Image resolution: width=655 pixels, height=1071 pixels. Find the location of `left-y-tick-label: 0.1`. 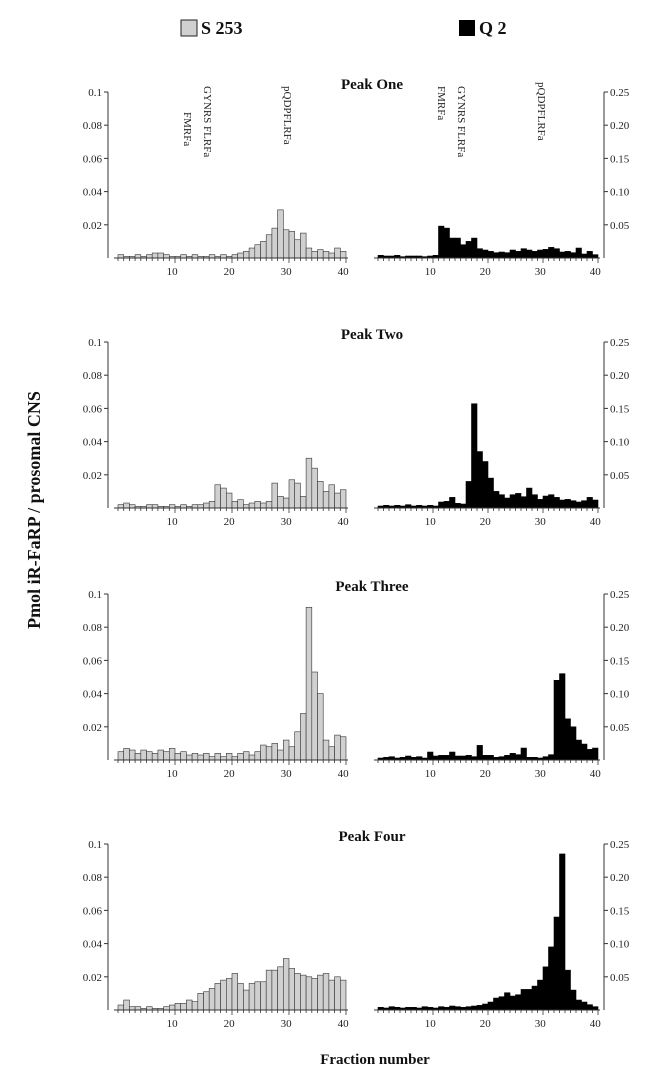

left-y-tick-label: 0.1 is located at coordinates (95, 845).